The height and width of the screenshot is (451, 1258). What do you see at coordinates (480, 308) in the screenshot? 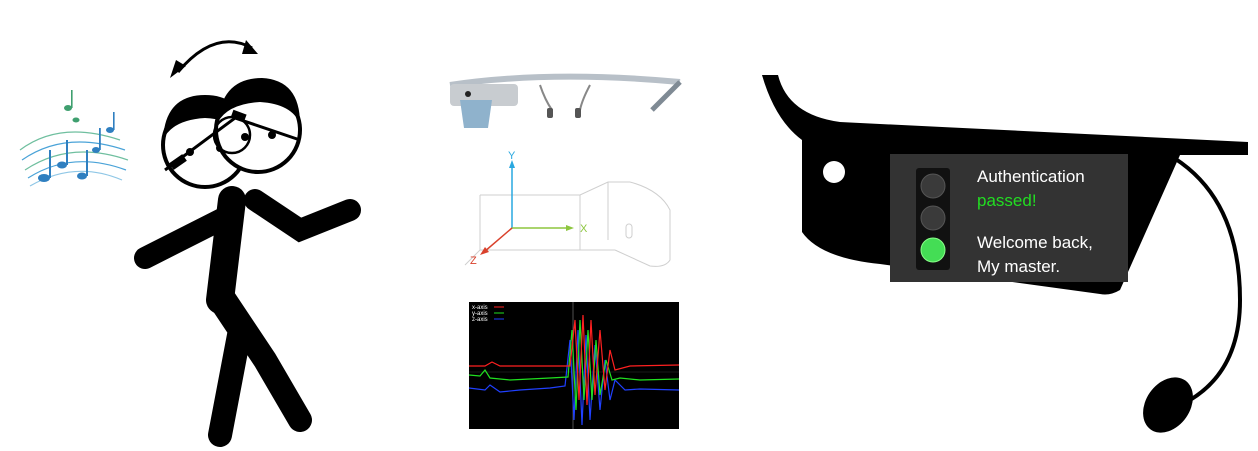
I see `legend-x-axis: x-axis` at bounding box center [480, 308].